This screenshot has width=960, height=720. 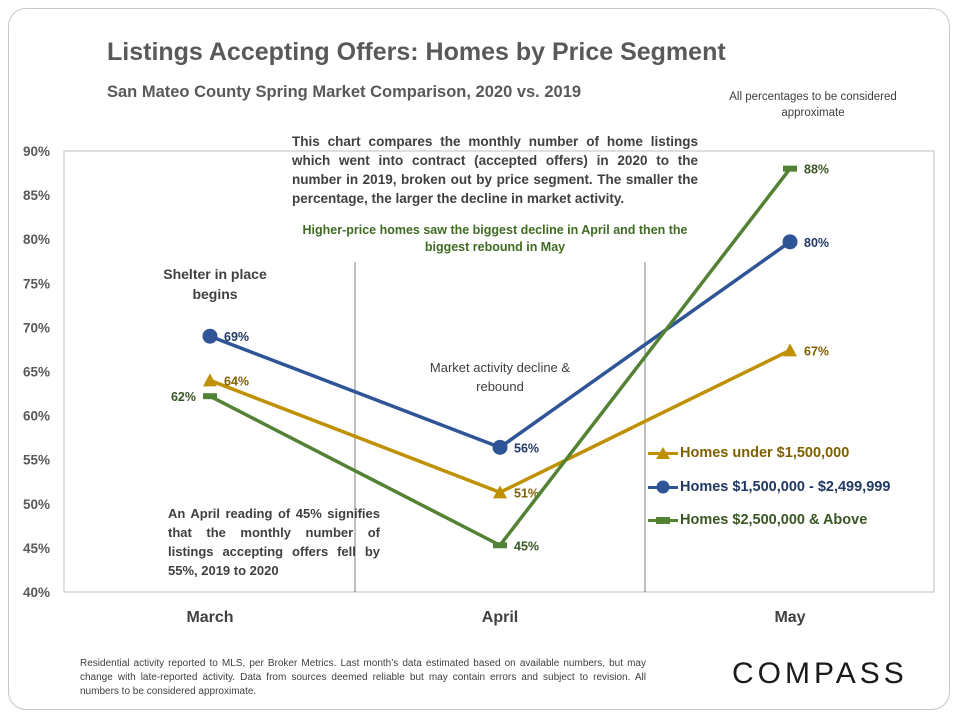 What do you see at coordinates (785, 486) in the screenshot?
I see `legend-label: Homes $1,500,000 - $2,499,999` at bounding box center [785, 486].